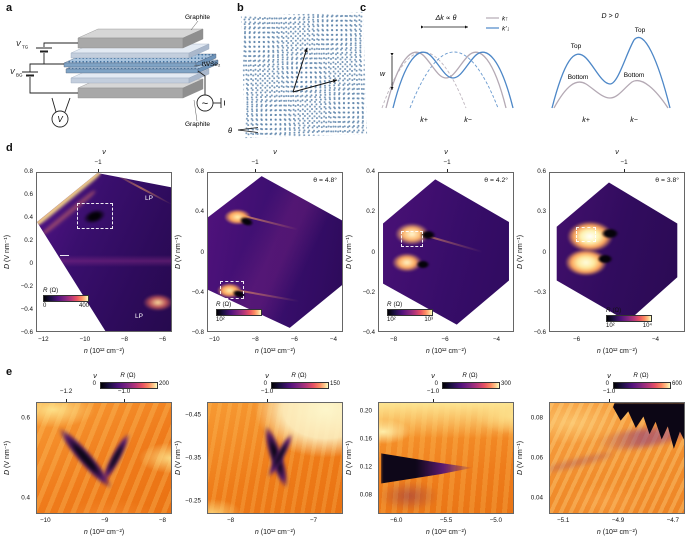 Image resolution: width=685 pixels, height=545 pixels. Describe the element at coordinates (157, 302) in the screenshot. I see `lp-hot-spot` at that location.